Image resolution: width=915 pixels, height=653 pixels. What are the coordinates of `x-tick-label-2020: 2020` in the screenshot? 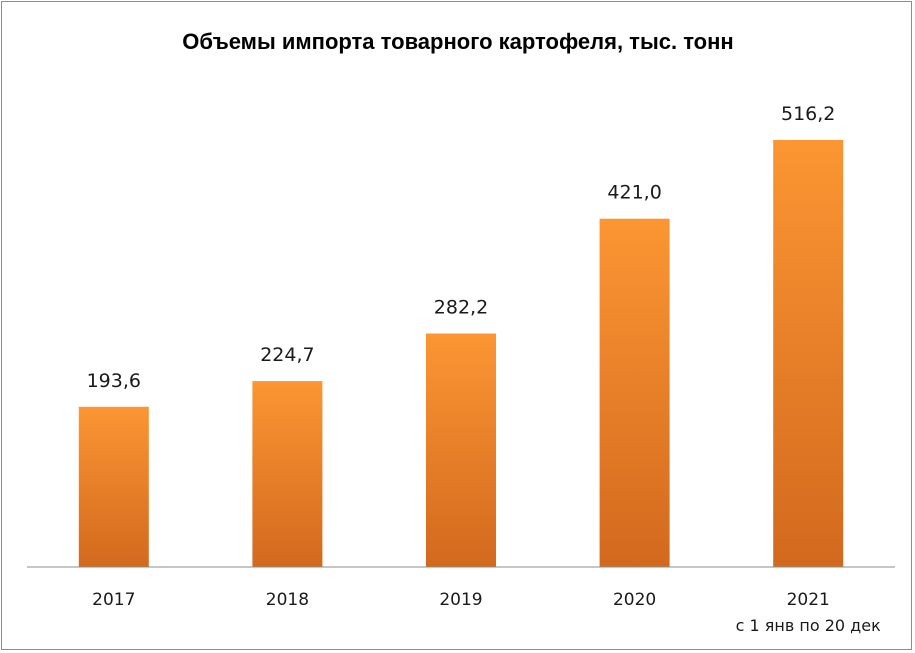 It's located at (634, 600).